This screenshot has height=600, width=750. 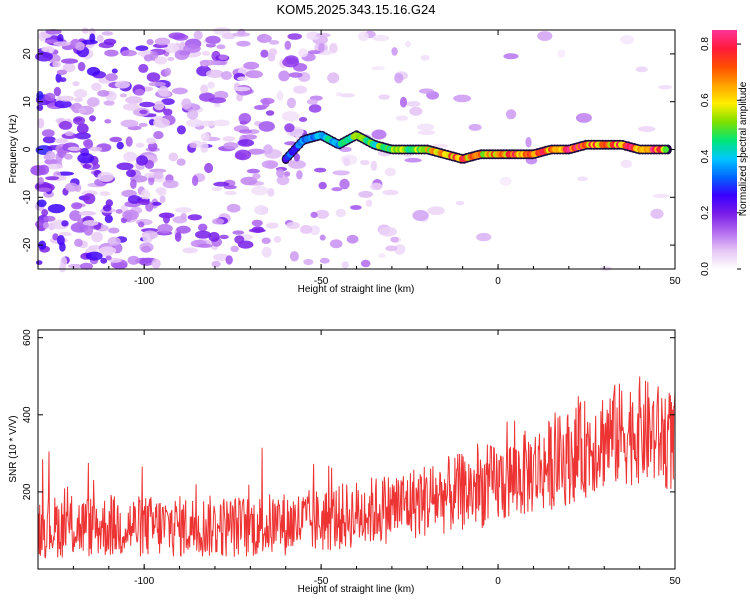 I want to click on colorbar-tick-label: 0.2, so click(x=705, y=212).